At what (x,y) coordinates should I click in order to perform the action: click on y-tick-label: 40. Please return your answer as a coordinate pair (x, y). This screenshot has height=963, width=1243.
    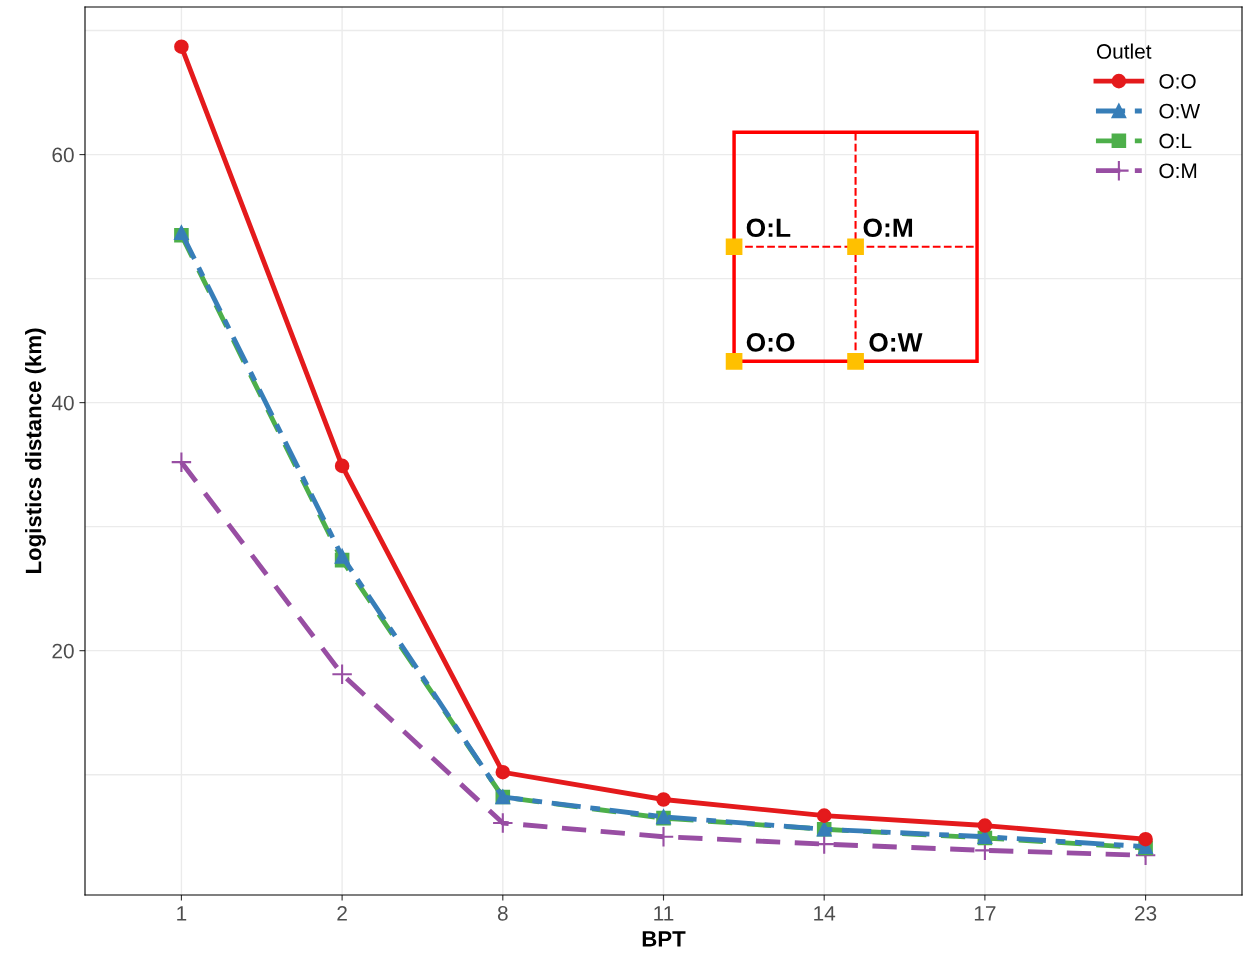
    Looking at the image, I should click on (62, 403).